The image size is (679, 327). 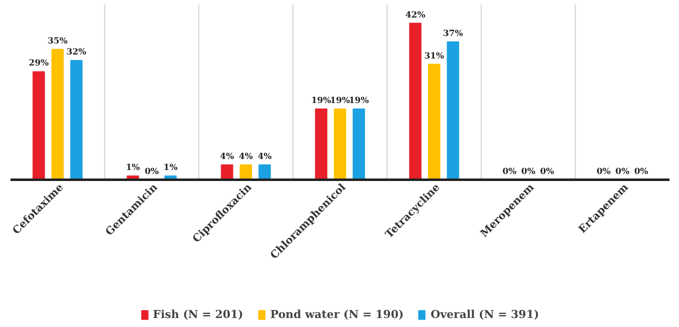 What do you see at coordinates (38, 63) in the screenshot?
I see `data-label: 29%` at bounding box center [38, 63].